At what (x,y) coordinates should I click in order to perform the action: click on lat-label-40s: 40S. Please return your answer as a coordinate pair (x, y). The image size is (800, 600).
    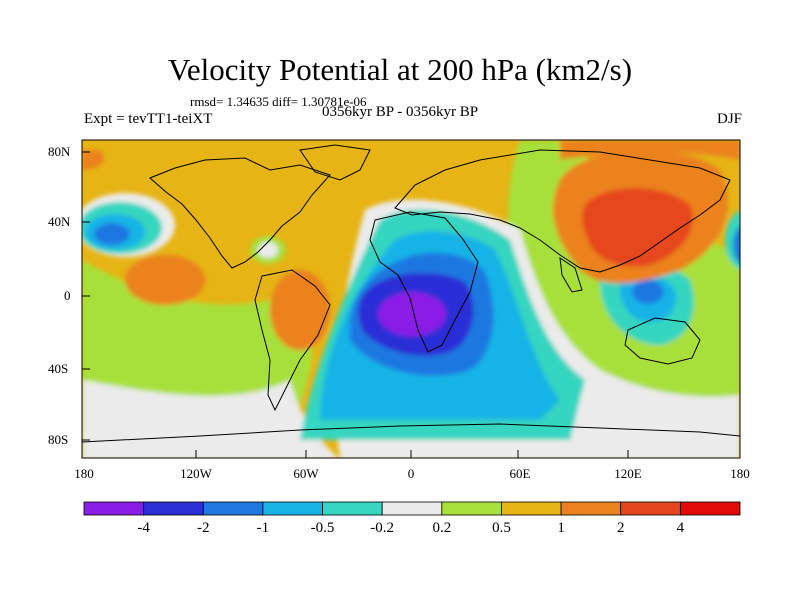
    Looking at the image, I should click on (58, 368).